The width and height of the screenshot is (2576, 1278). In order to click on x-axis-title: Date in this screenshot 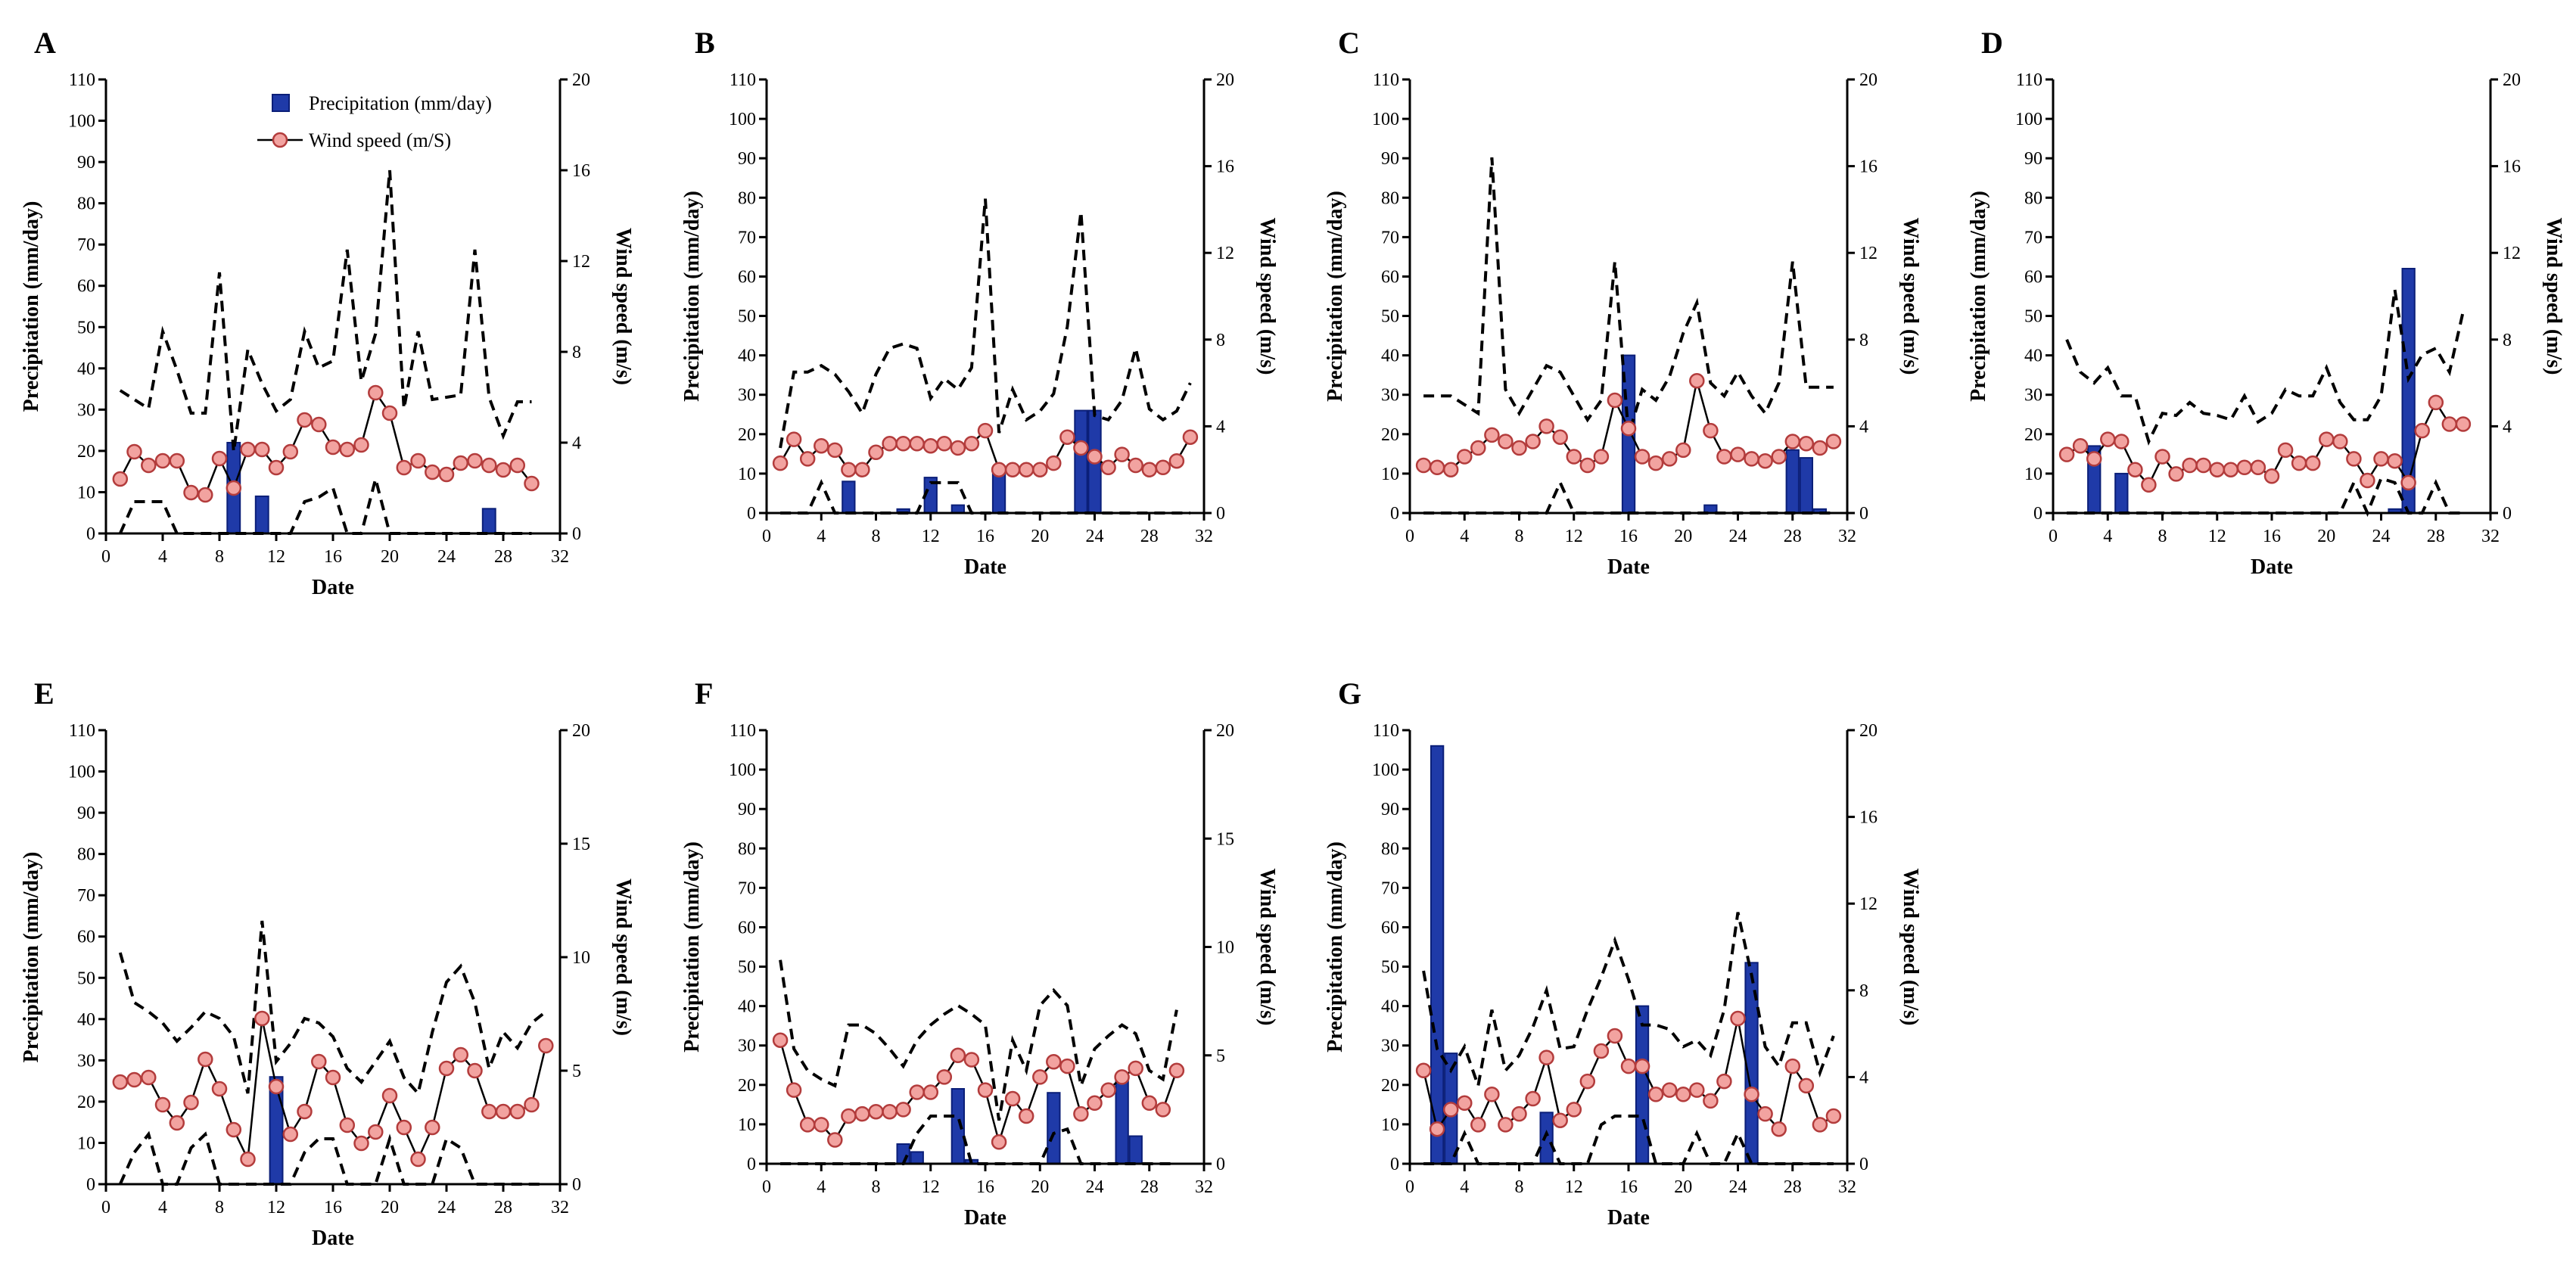, I will do `click(333, 587)`.